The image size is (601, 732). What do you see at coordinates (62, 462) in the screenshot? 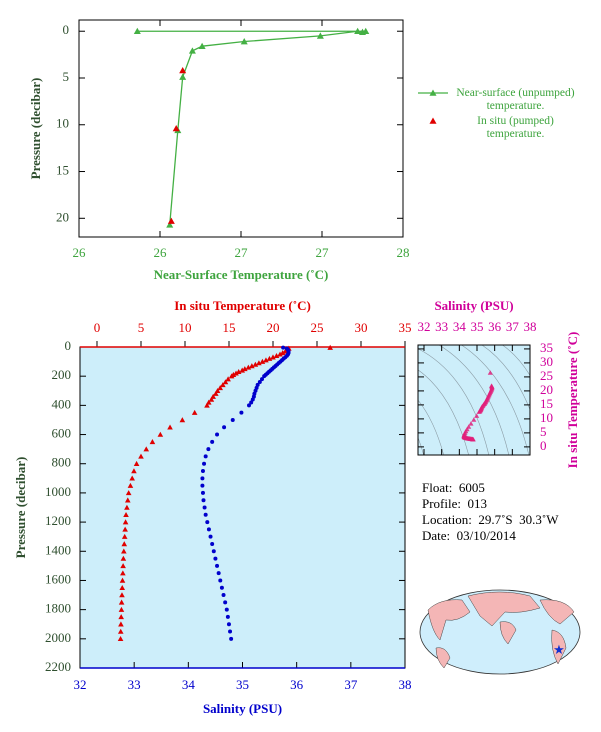
I see `y-tick-label: 800` at bounding box center [62, 462].